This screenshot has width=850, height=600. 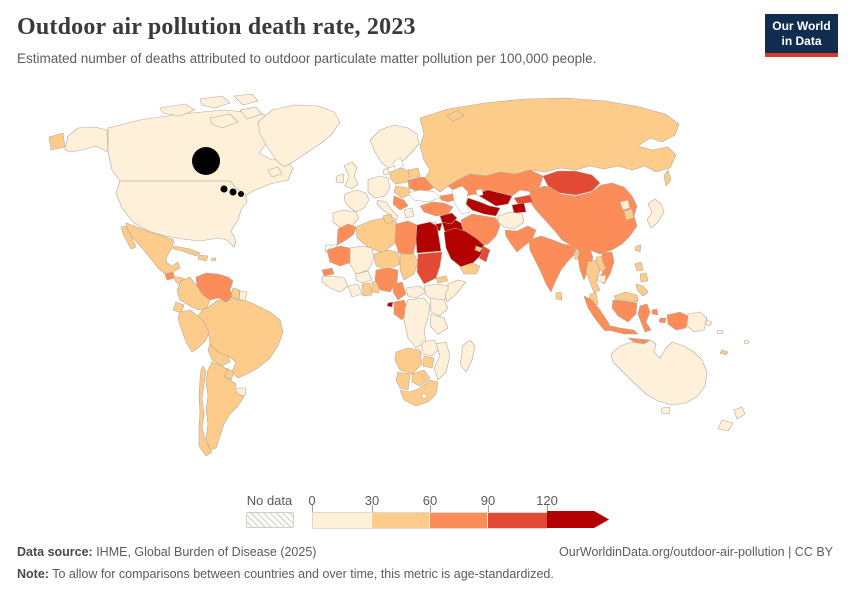 What do you see at coordinates (388, 219) in the screenshot?
I see `country-tunisia` at bounding box center [388, 219].